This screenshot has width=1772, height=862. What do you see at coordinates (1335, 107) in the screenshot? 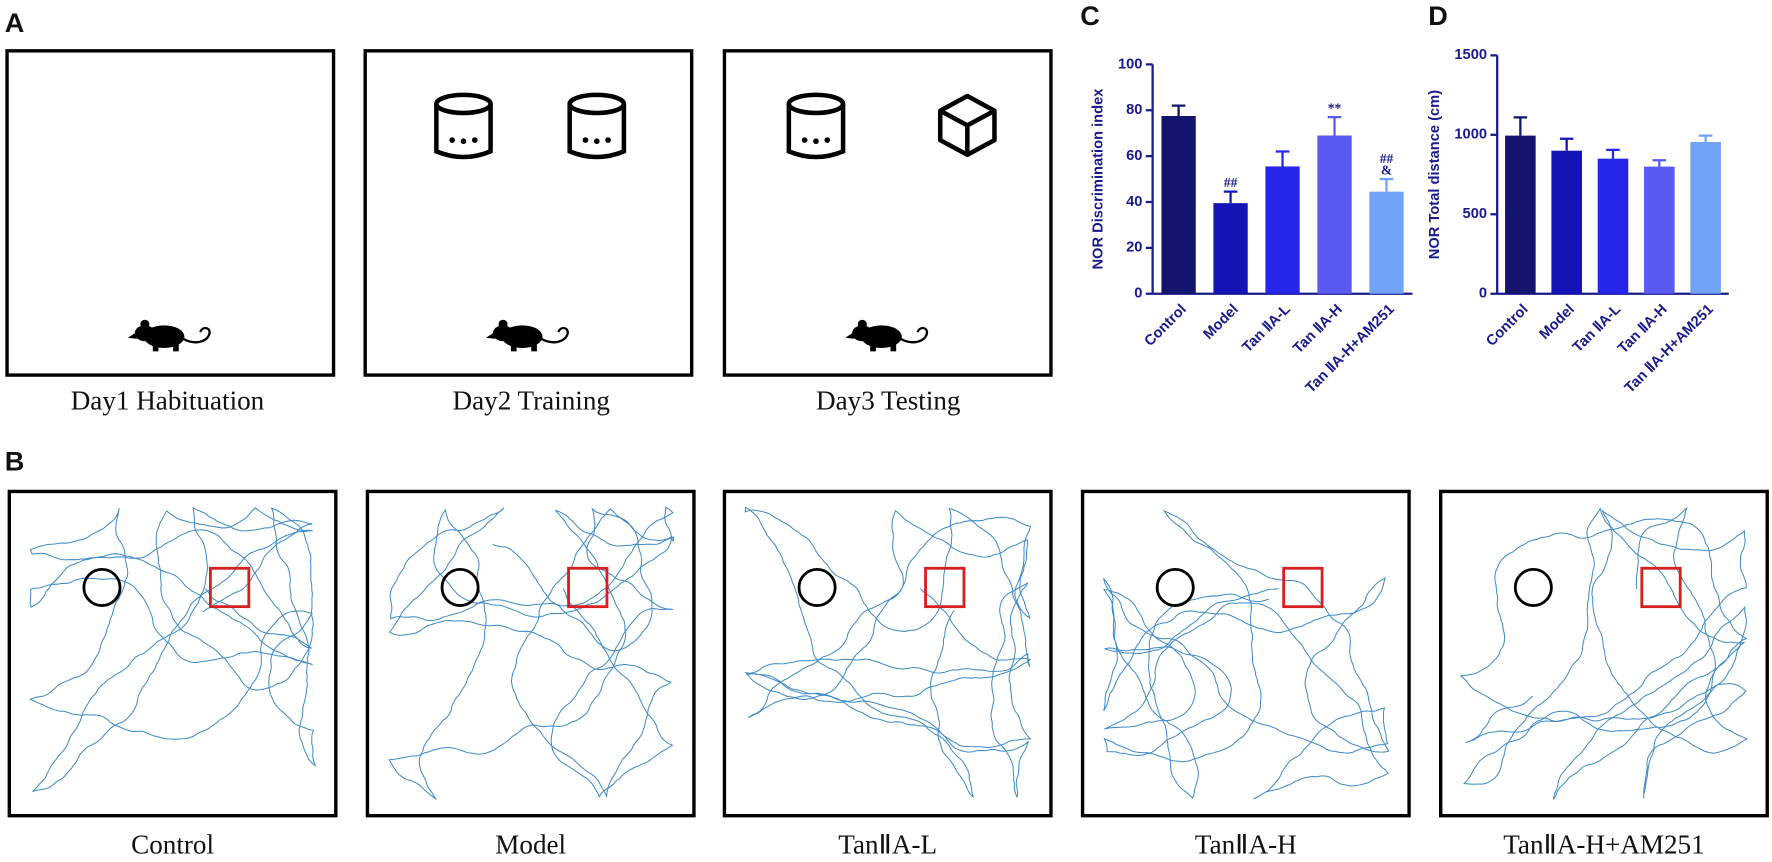
I see `significance-label: **` at bounding box center [1335, 107].